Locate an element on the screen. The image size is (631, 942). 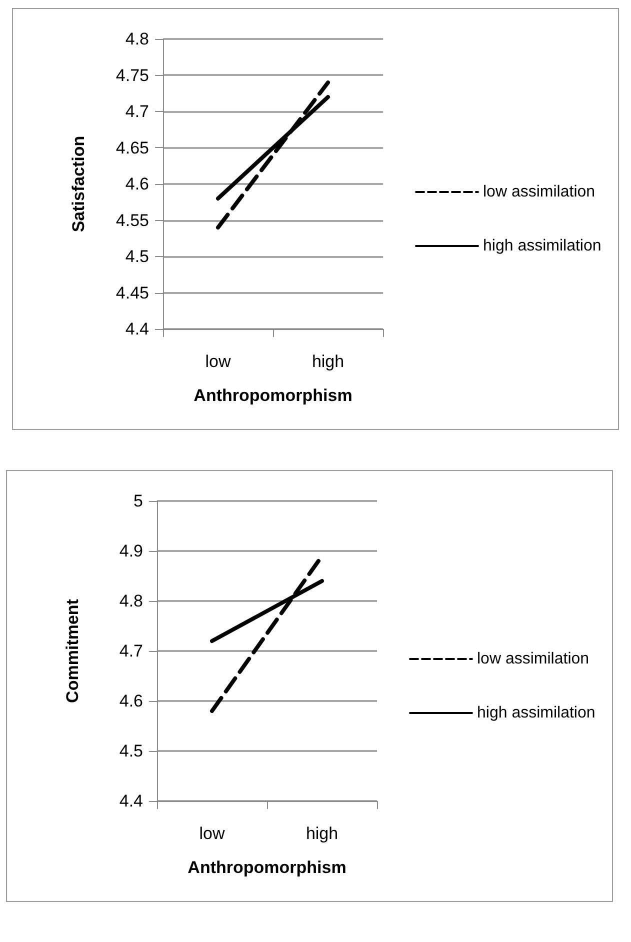
y-tick-label: 4.65 is located at coordinates (132, 148).